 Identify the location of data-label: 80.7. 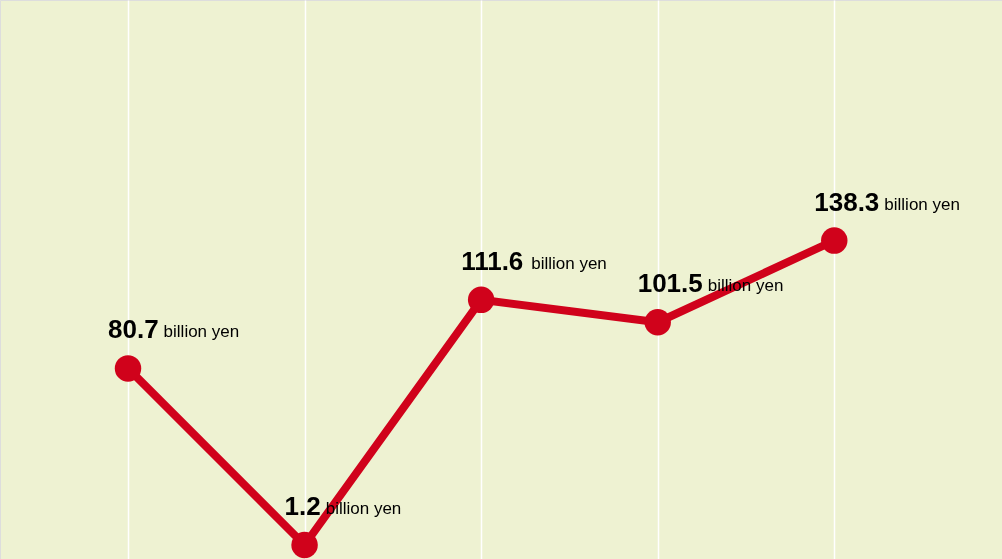
(133, 329).